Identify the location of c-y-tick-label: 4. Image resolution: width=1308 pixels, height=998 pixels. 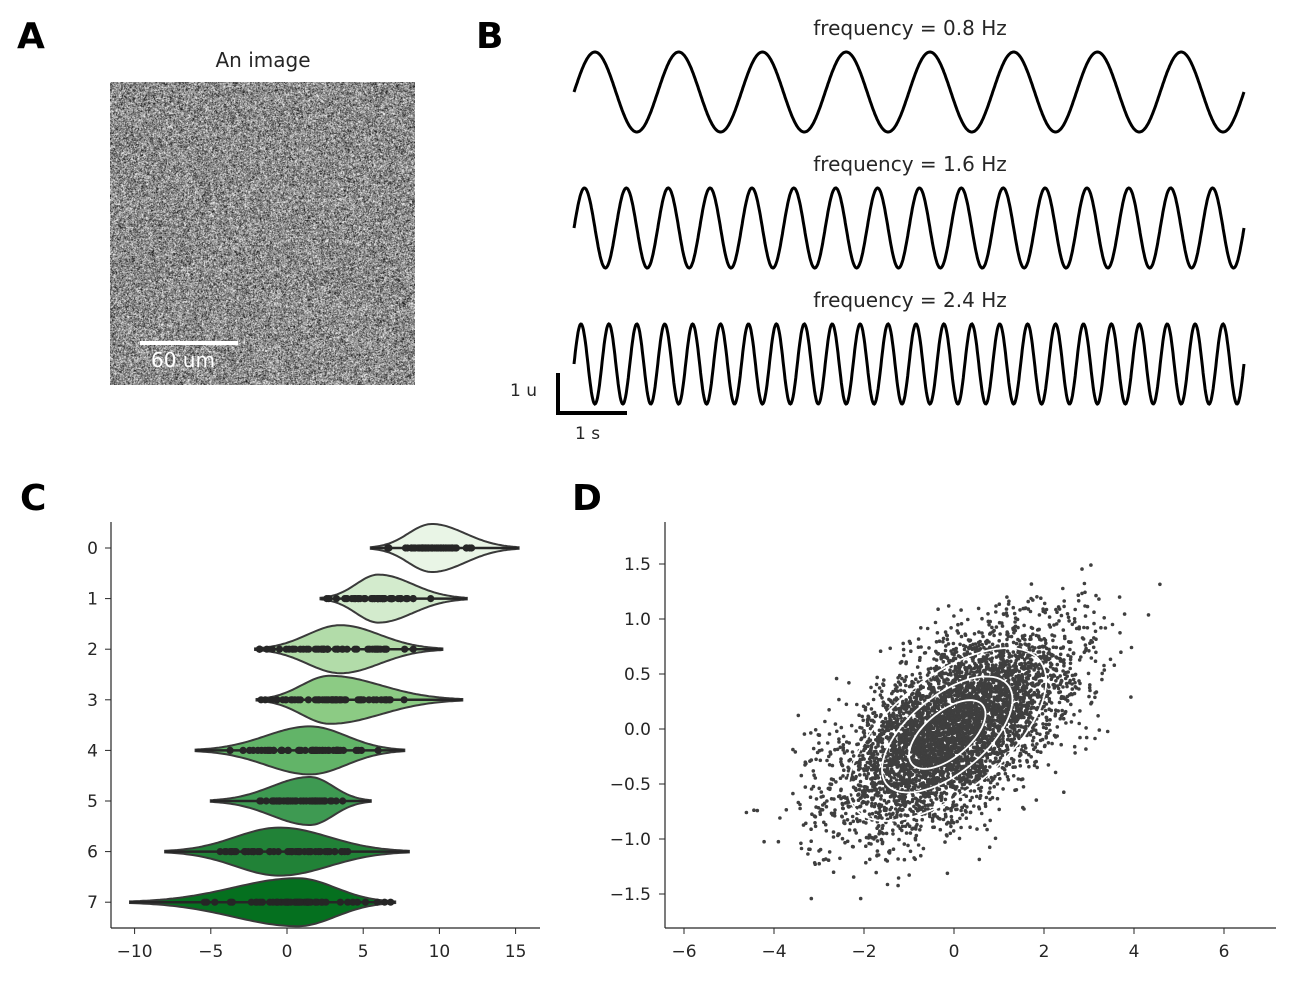
(92, 751).